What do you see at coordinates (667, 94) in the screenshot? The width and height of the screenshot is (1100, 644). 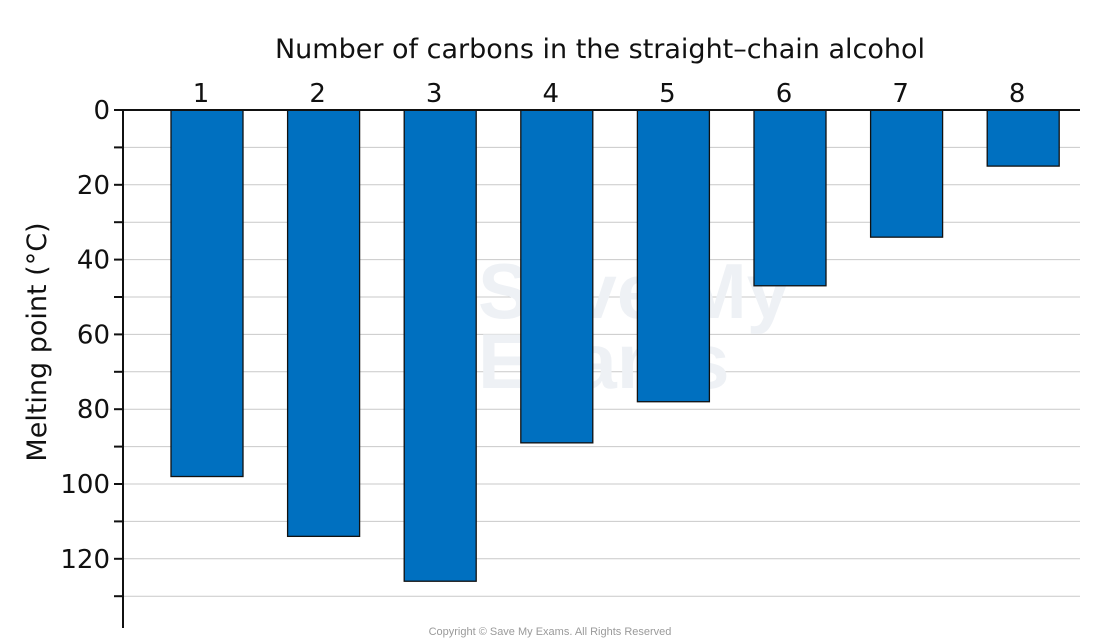 I see `x-tick-label: 5` at bounding box center [667, 94].